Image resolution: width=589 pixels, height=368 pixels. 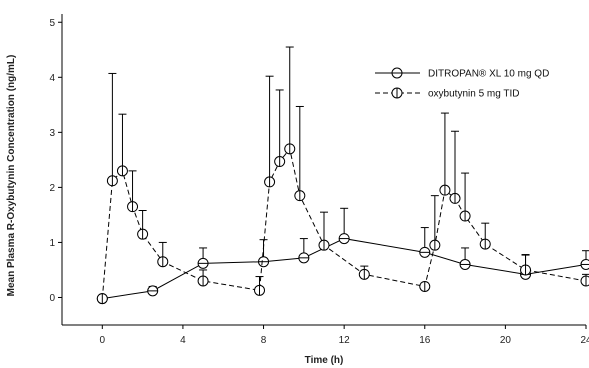 I want to click on y-tick-label: 4, so click(x=52, y=78).